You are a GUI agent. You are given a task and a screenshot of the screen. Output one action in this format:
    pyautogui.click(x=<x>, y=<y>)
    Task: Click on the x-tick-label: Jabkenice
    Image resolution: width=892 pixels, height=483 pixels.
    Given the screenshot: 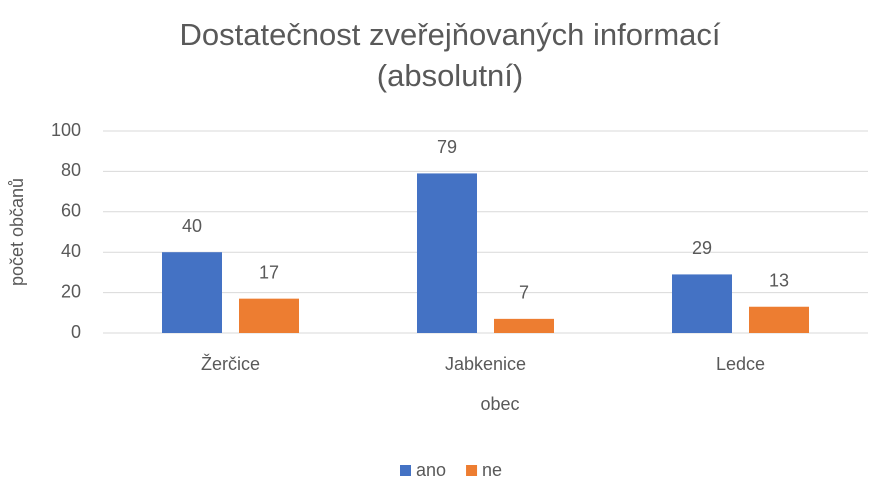 What is the action you would take?
    pyautogui.click(x=485, y=364)
    